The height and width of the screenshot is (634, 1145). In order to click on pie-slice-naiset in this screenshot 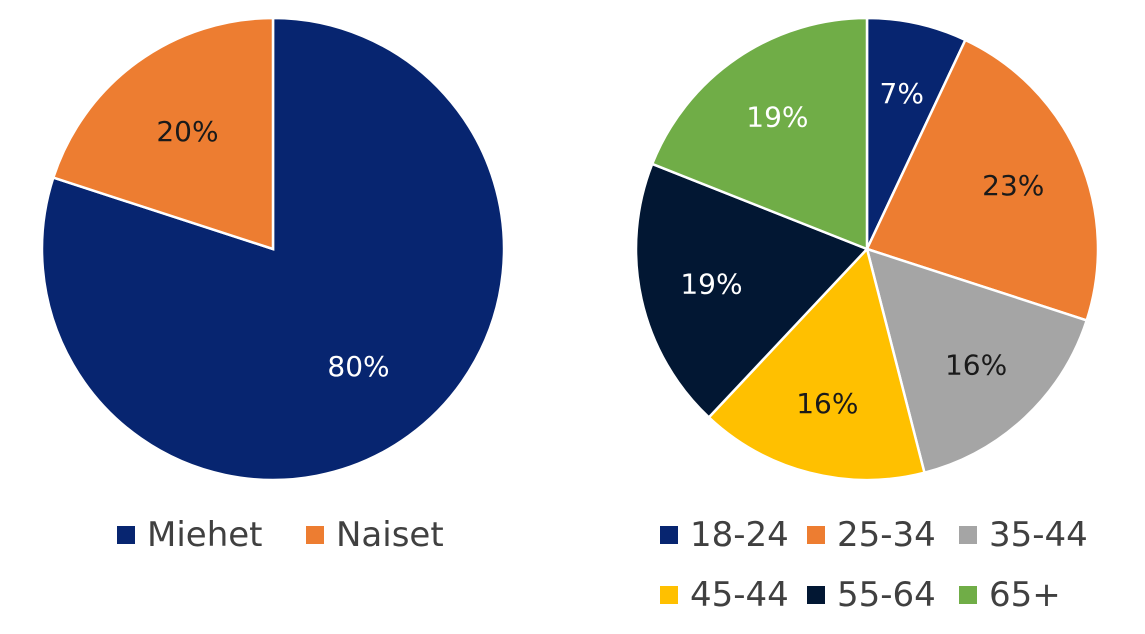, I will do `click(163, 133)`.